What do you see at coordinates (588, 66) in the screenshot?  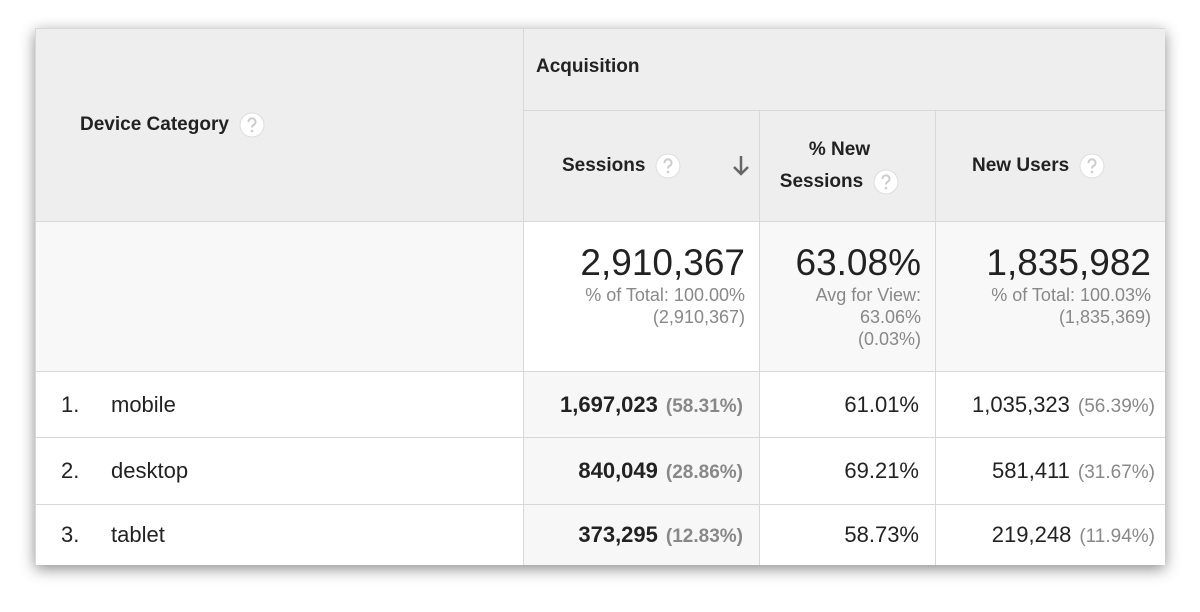 I see `header-text: Acquisition` at bounding box center [588, 66].